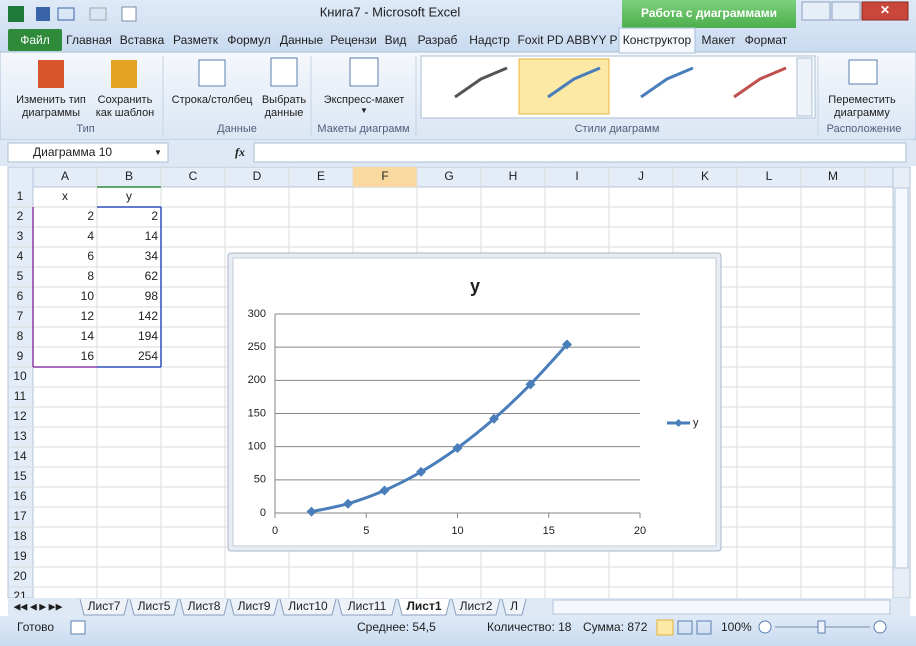 The height and width of the screenshot is (646, 916). I want to click on ribbon-button-label: данные, so click(284, 113).